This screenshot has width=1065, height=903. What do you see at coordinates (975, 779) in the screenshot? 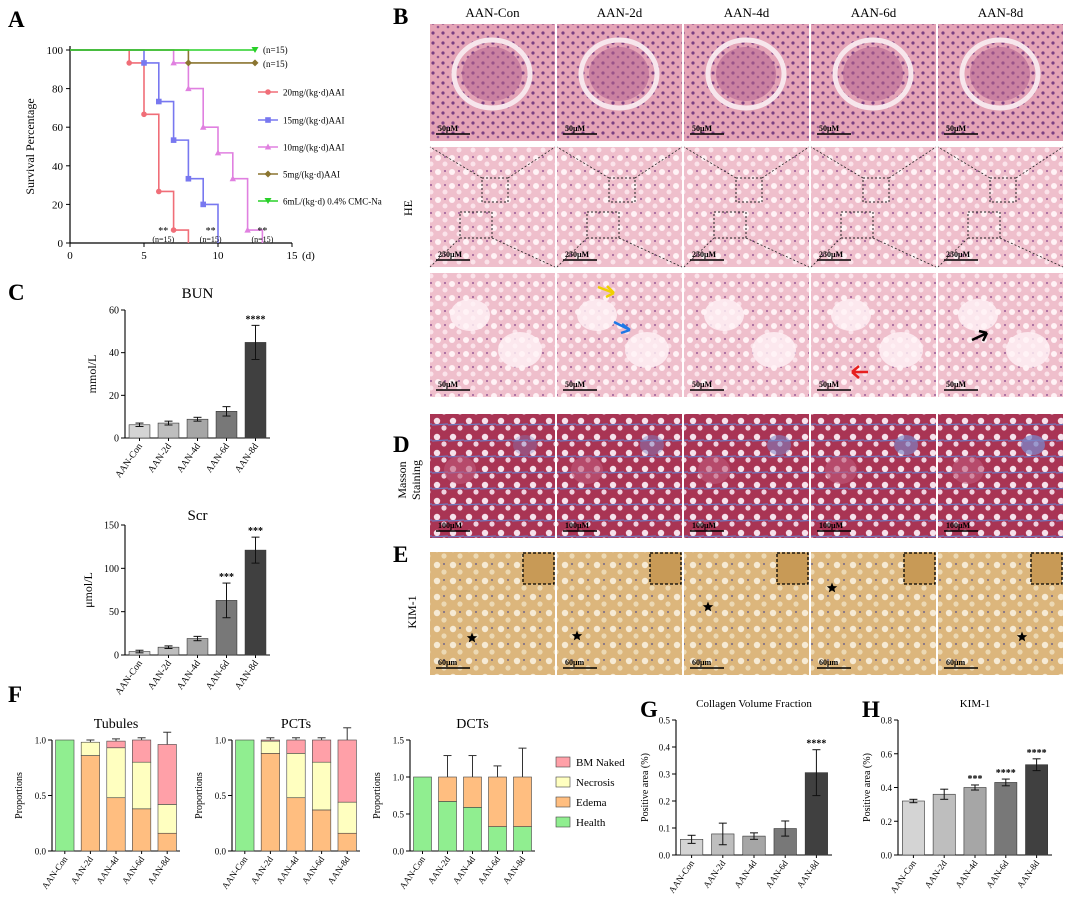
I see `significance-stars: ***` at bounding box center [975, 779].